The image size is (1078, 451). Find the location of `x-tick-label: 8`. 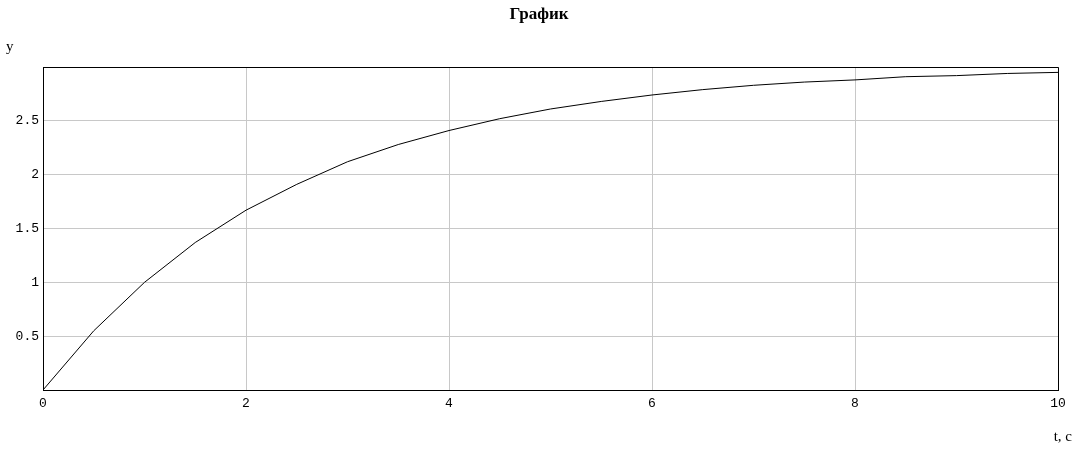

x-tick-label: 8 is located at coordinates (855, 404).